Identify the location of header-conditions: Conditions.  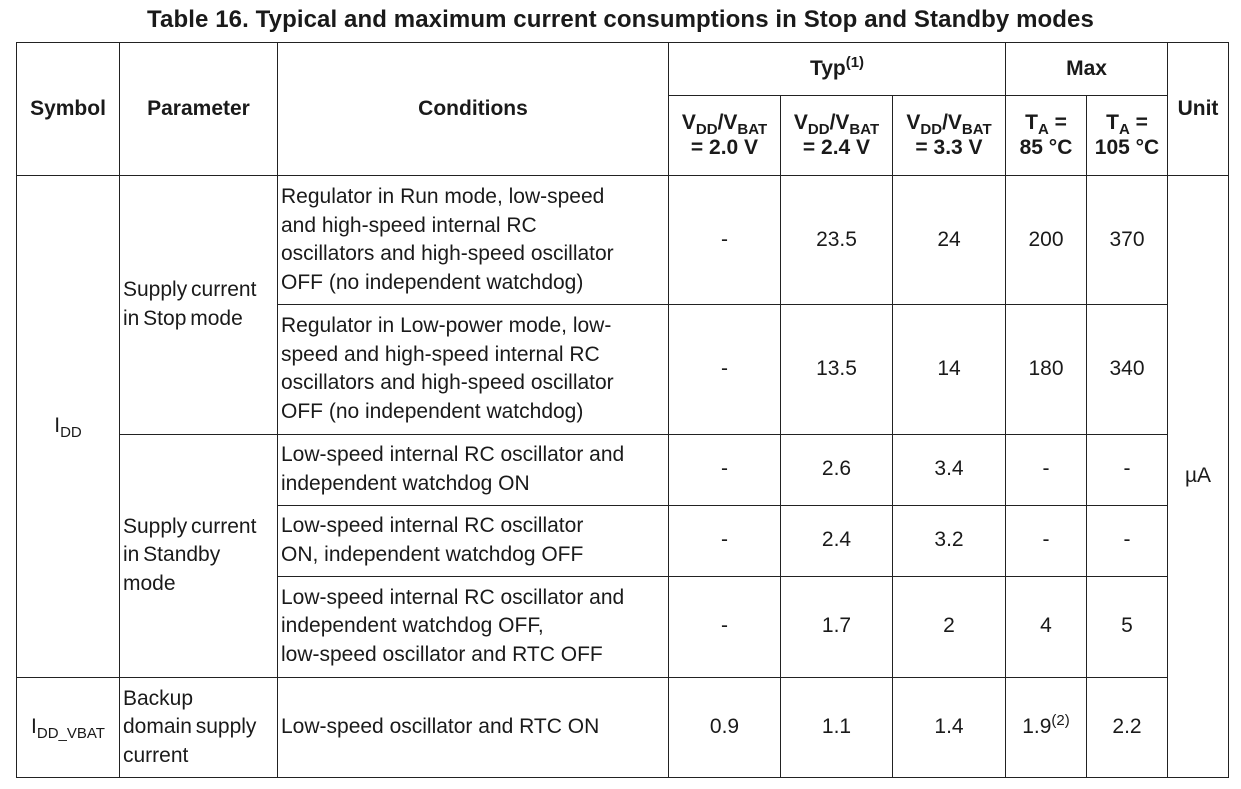
(473, 109).